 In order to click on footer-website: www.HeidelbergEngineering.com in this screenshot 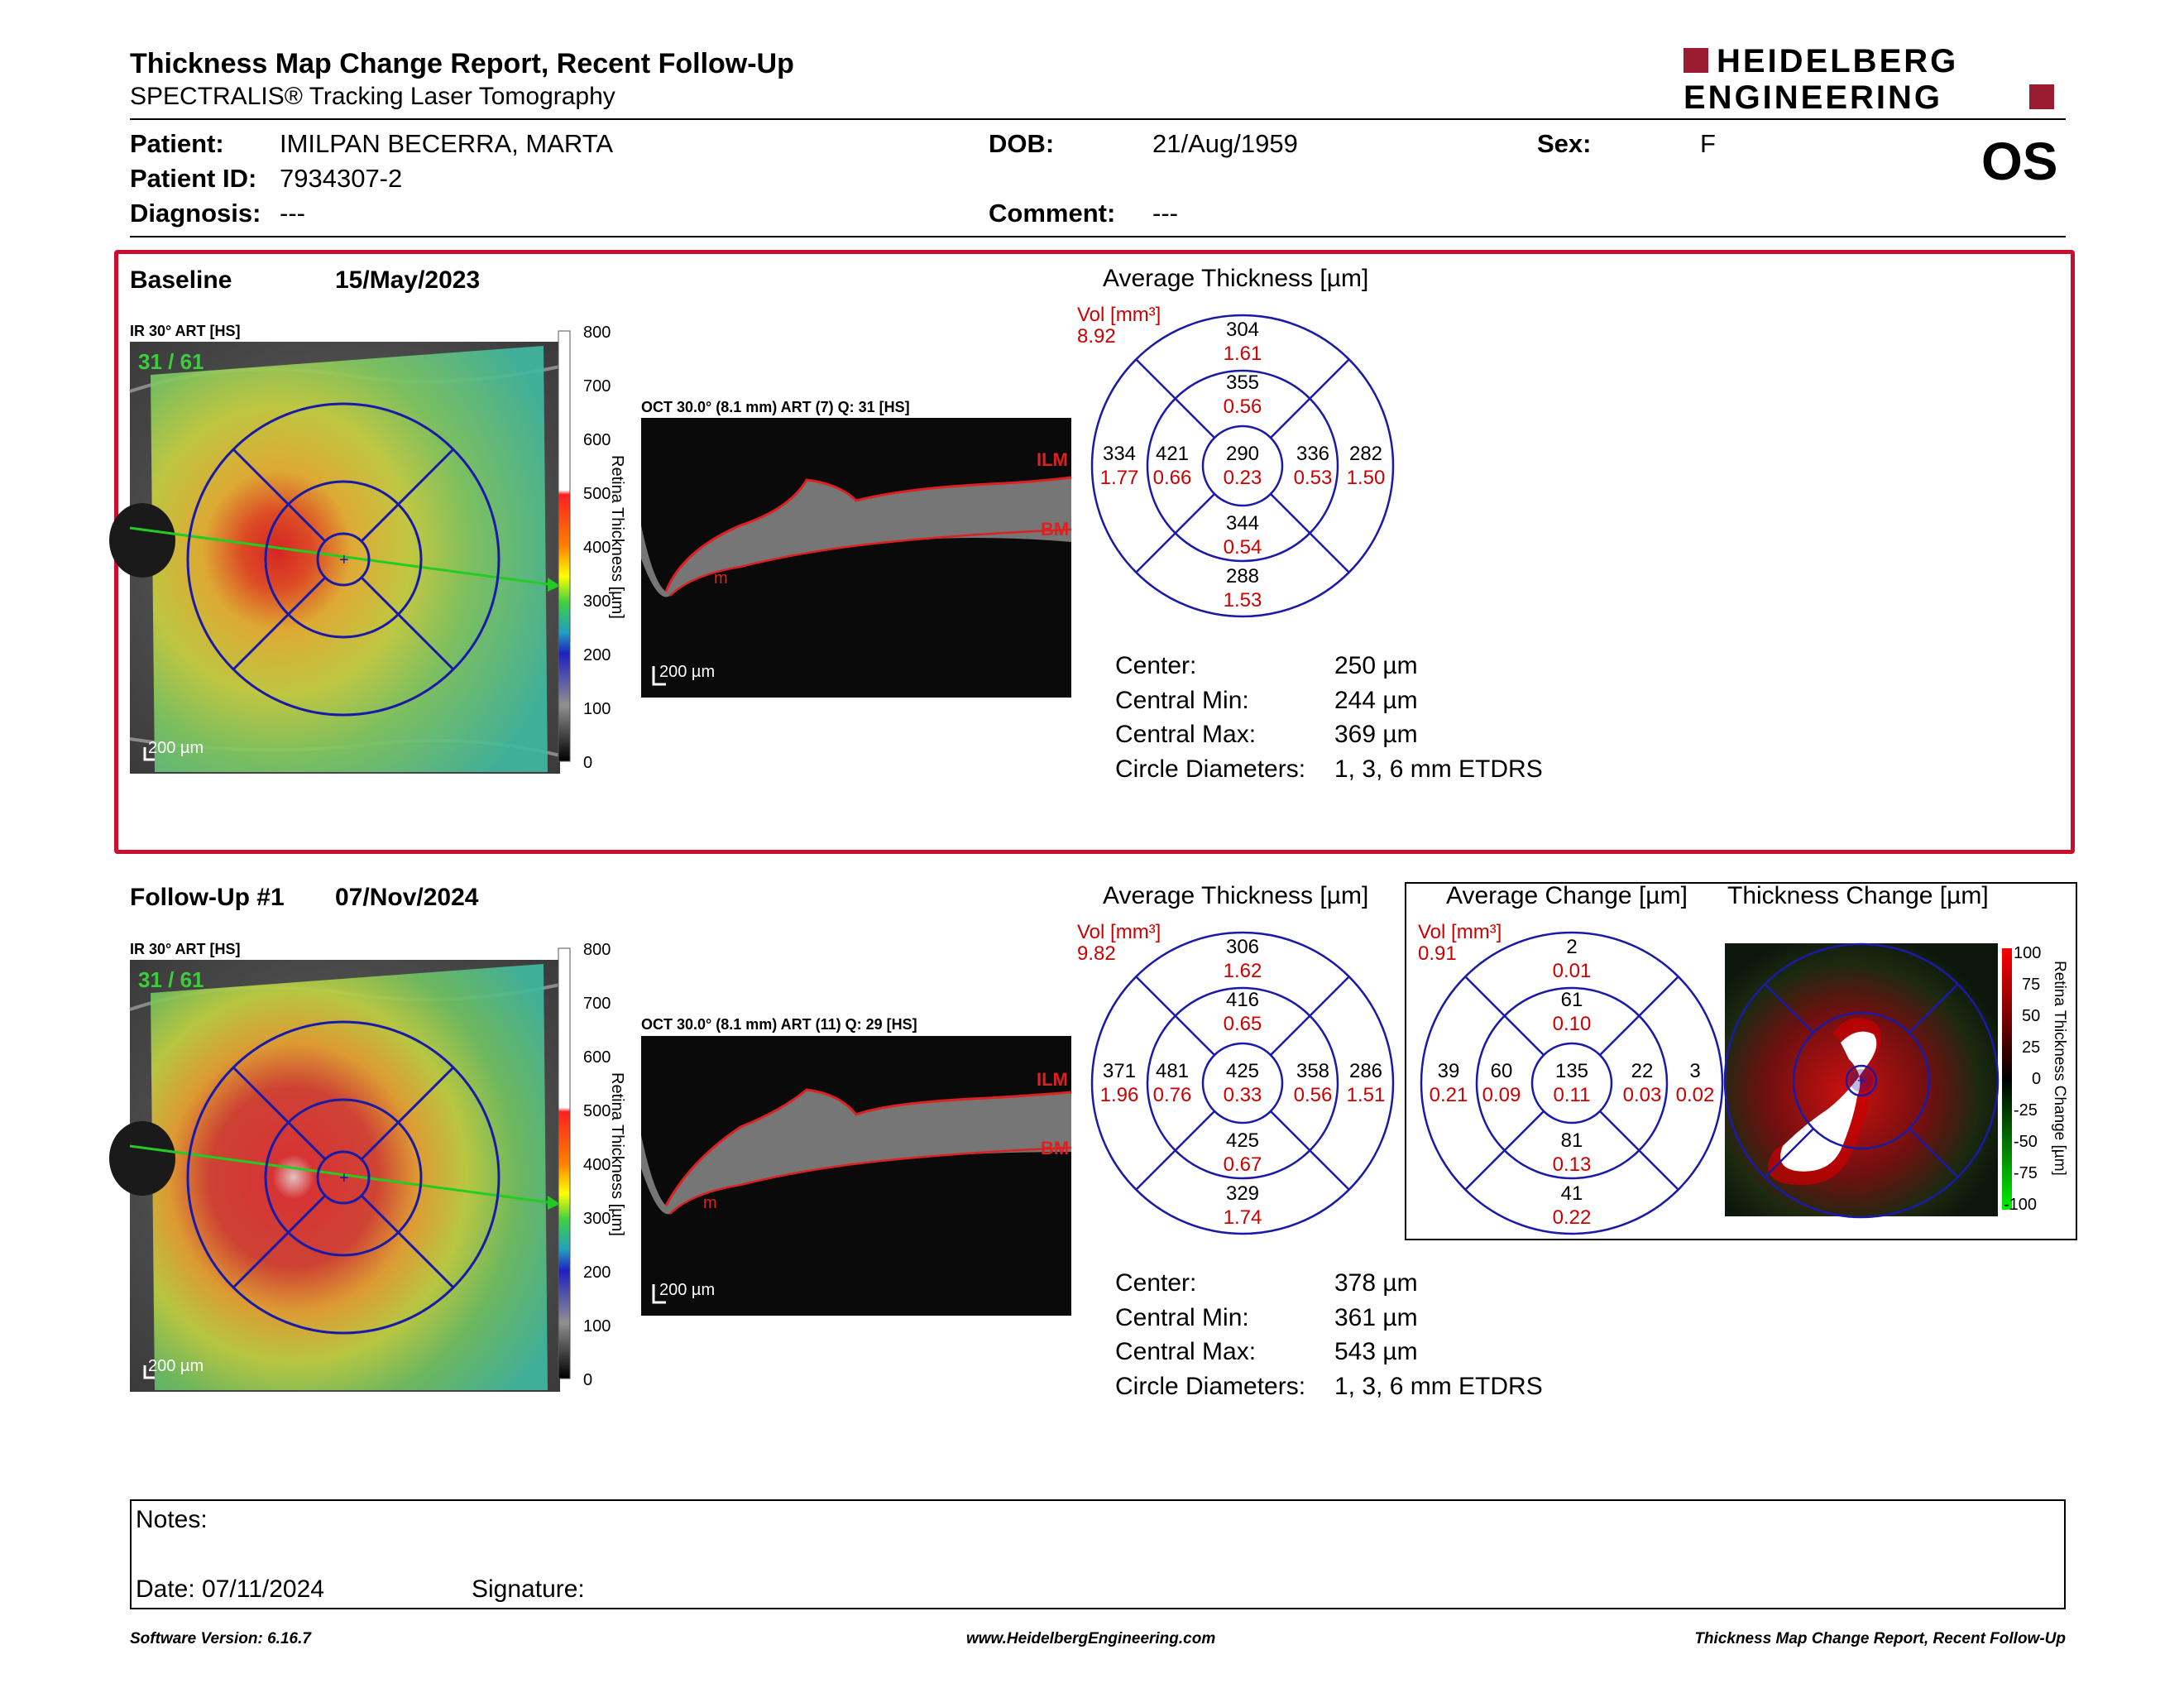, I will do `click(1091, 1638)`.